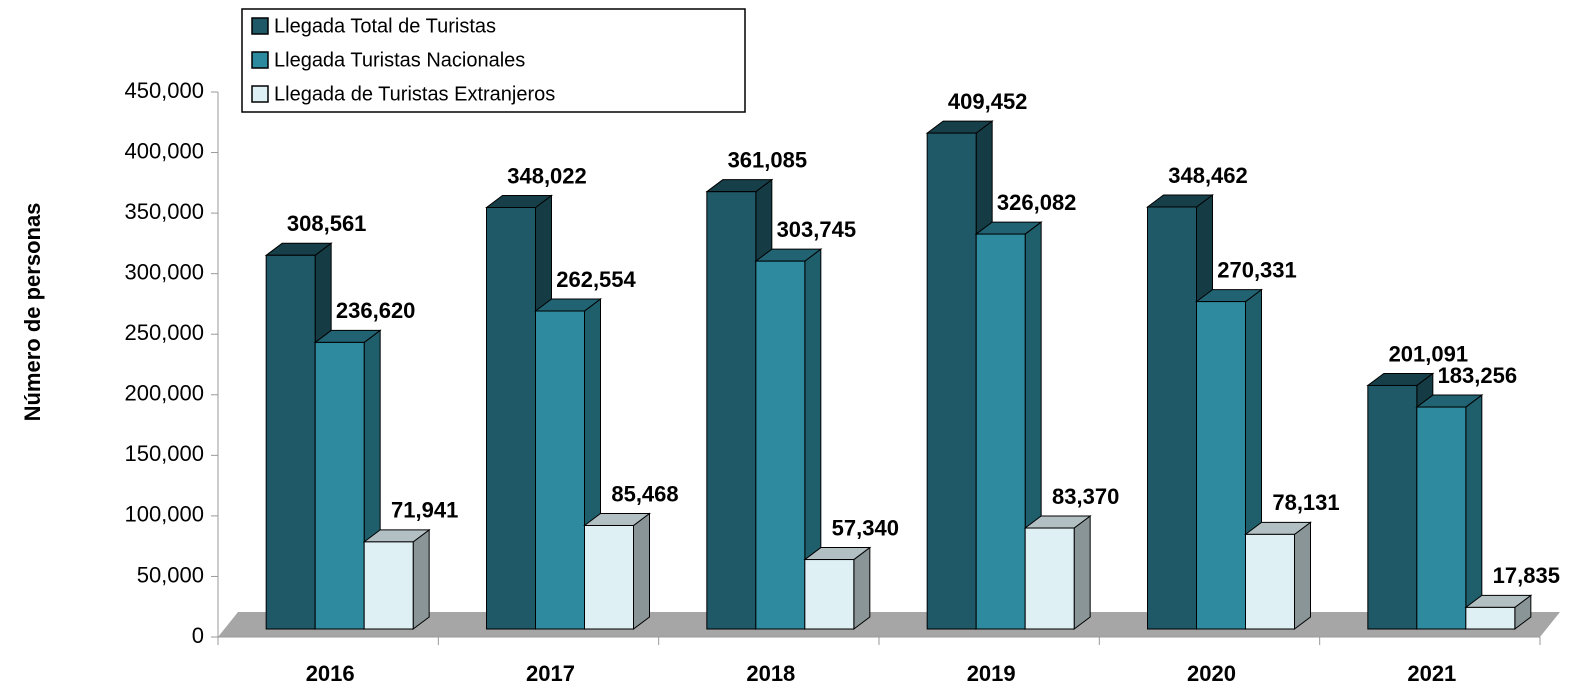 The width and height of the screenshot is (1593, 698). Describe the element at coordinates (376, 310) in the screenshot. I see `data-label: 236,620` at that location.